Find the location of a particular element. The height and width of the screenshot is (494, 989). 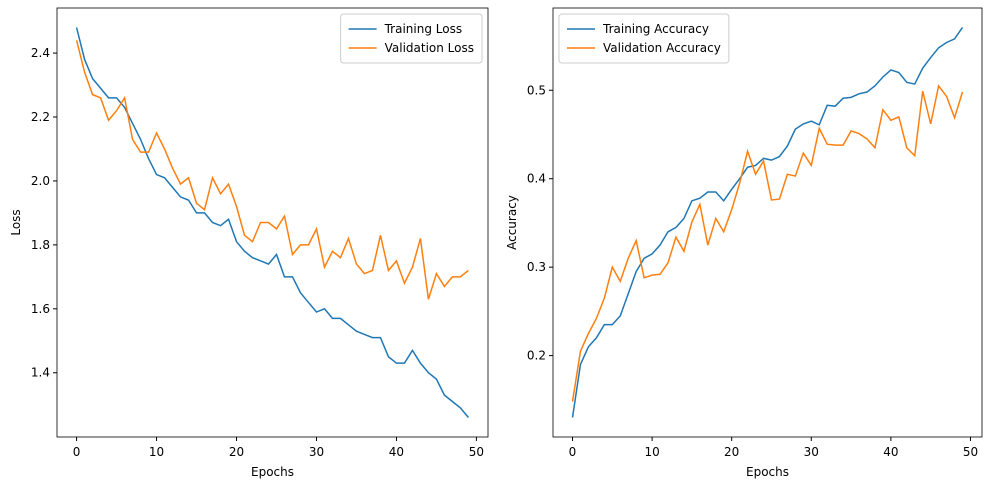

legend: Training Accuracy Validation Accuracy is located at coordinates (644, 38).